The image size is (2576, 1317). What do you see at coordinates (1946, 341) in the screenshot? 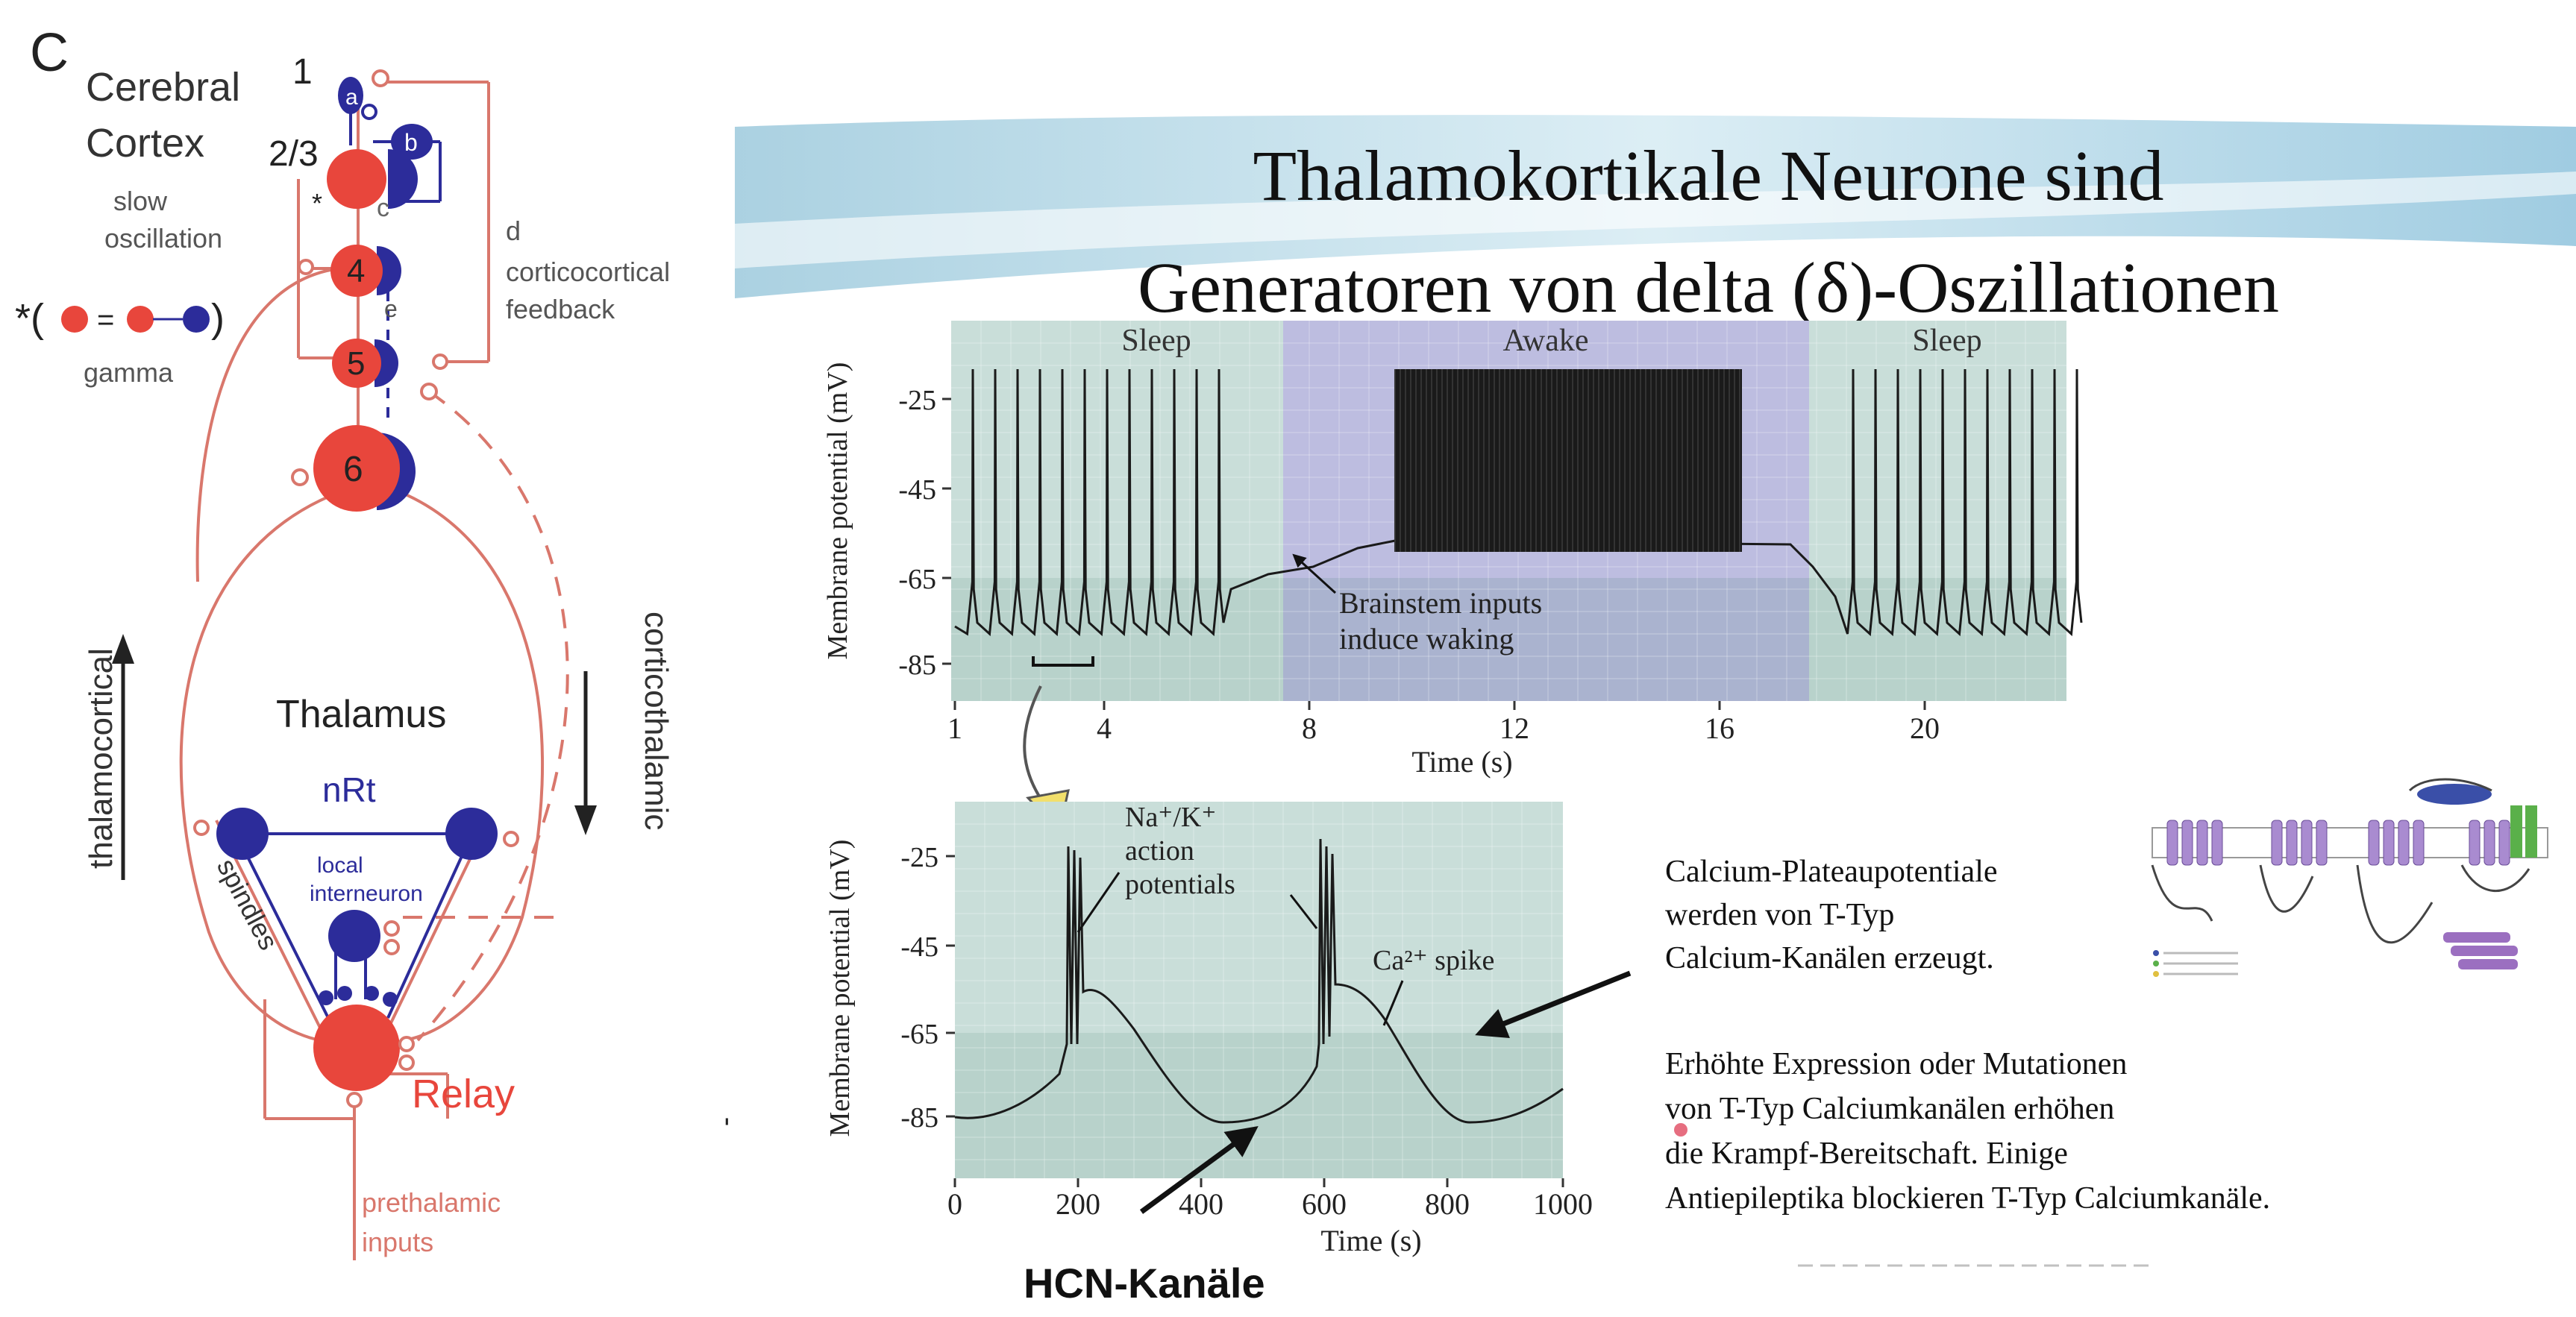
I see `sleep-right-label: Sleep` at bounding box center [1946, 341].